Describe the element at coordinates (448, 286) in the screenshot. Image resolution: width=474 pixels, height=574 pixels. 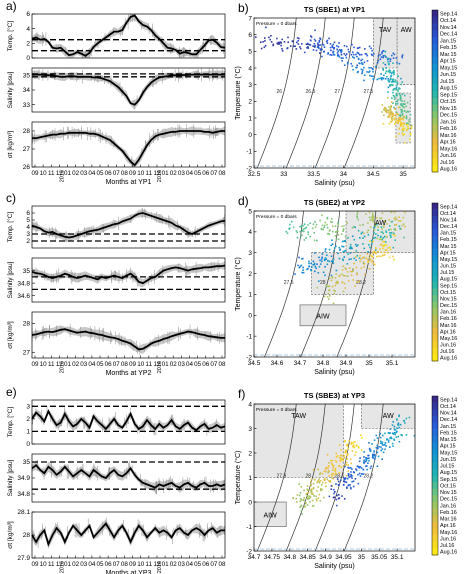
I see `colorbar-label: Sep.15` at that location.